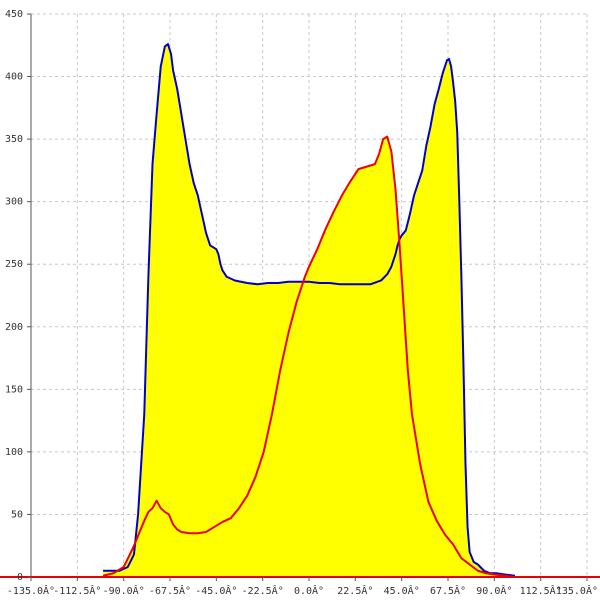 Image resolution: width=600 pixels, height=600 pixels. Describe the element at coordinates (263, 590) in the screenshot. I see `x-tick-label: -22.5Â°` at that location.